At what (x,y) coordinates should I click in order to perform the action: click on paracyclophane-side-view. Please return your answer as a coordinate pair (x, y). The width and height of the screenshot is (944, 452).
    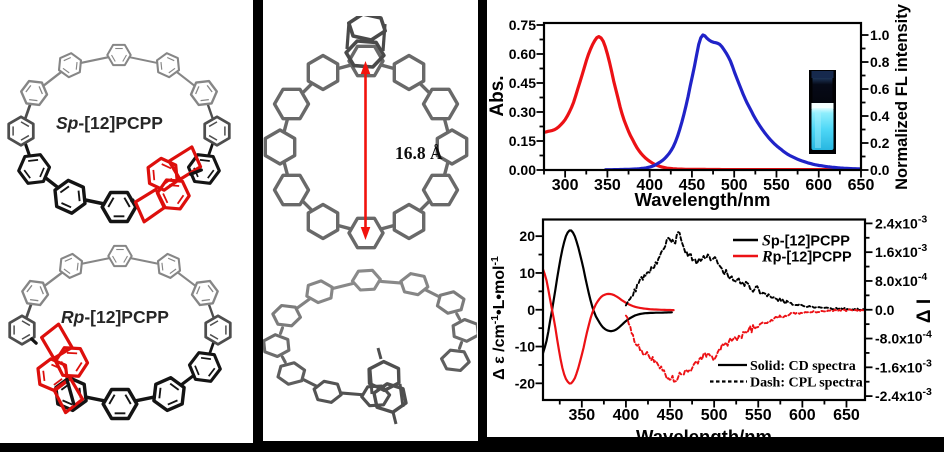
    Looking at the image, I should click on (387, 386).